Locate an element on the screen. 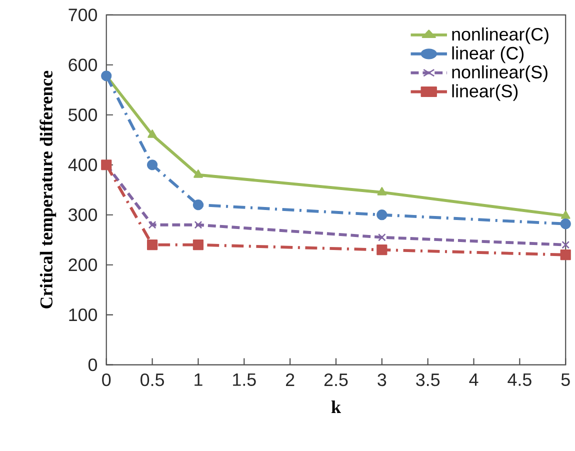 The width and height of the screenshot is (575, 451). y-tick-label: 700 is located at coordinates (82, 15).